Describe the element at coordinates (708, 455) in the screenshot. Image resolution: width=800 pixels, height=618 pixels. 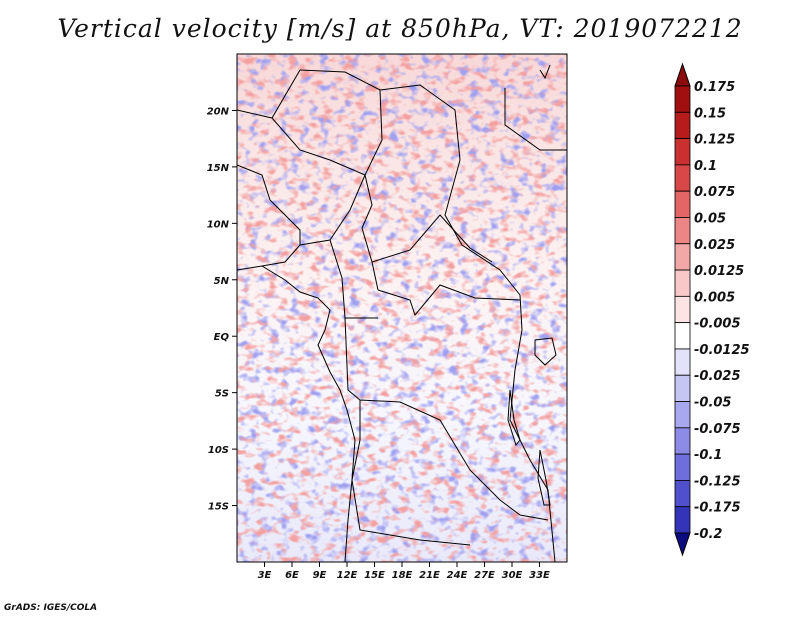
I see `colorbar-level-label: -0.1` at that location.